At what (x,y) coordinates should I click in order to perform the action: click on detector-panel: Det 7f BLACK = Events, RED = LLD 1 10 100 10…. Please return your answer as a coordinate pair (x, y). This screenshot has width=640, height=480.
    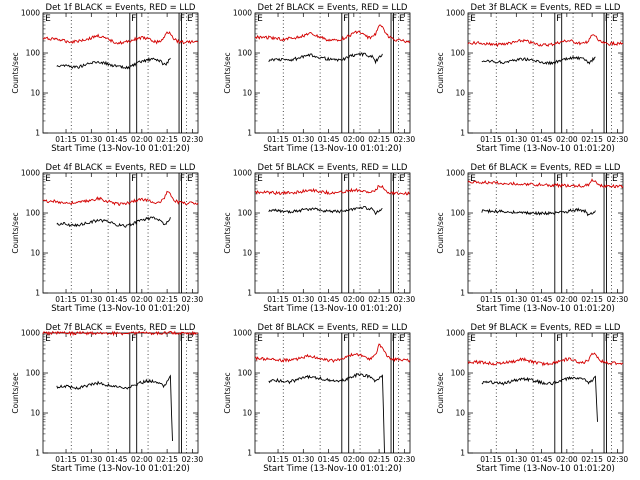
    Looking at the image, I should click on (107, 398).